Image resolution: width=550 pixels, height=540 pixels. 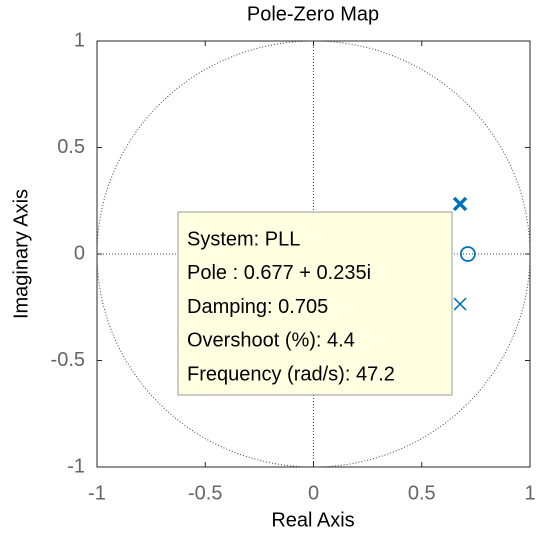 What do you see at coordinates (271, 341) in the screenshot?
I see `datatip-line: Overshoot (%): 4.4` at bounding box center [271, 341].